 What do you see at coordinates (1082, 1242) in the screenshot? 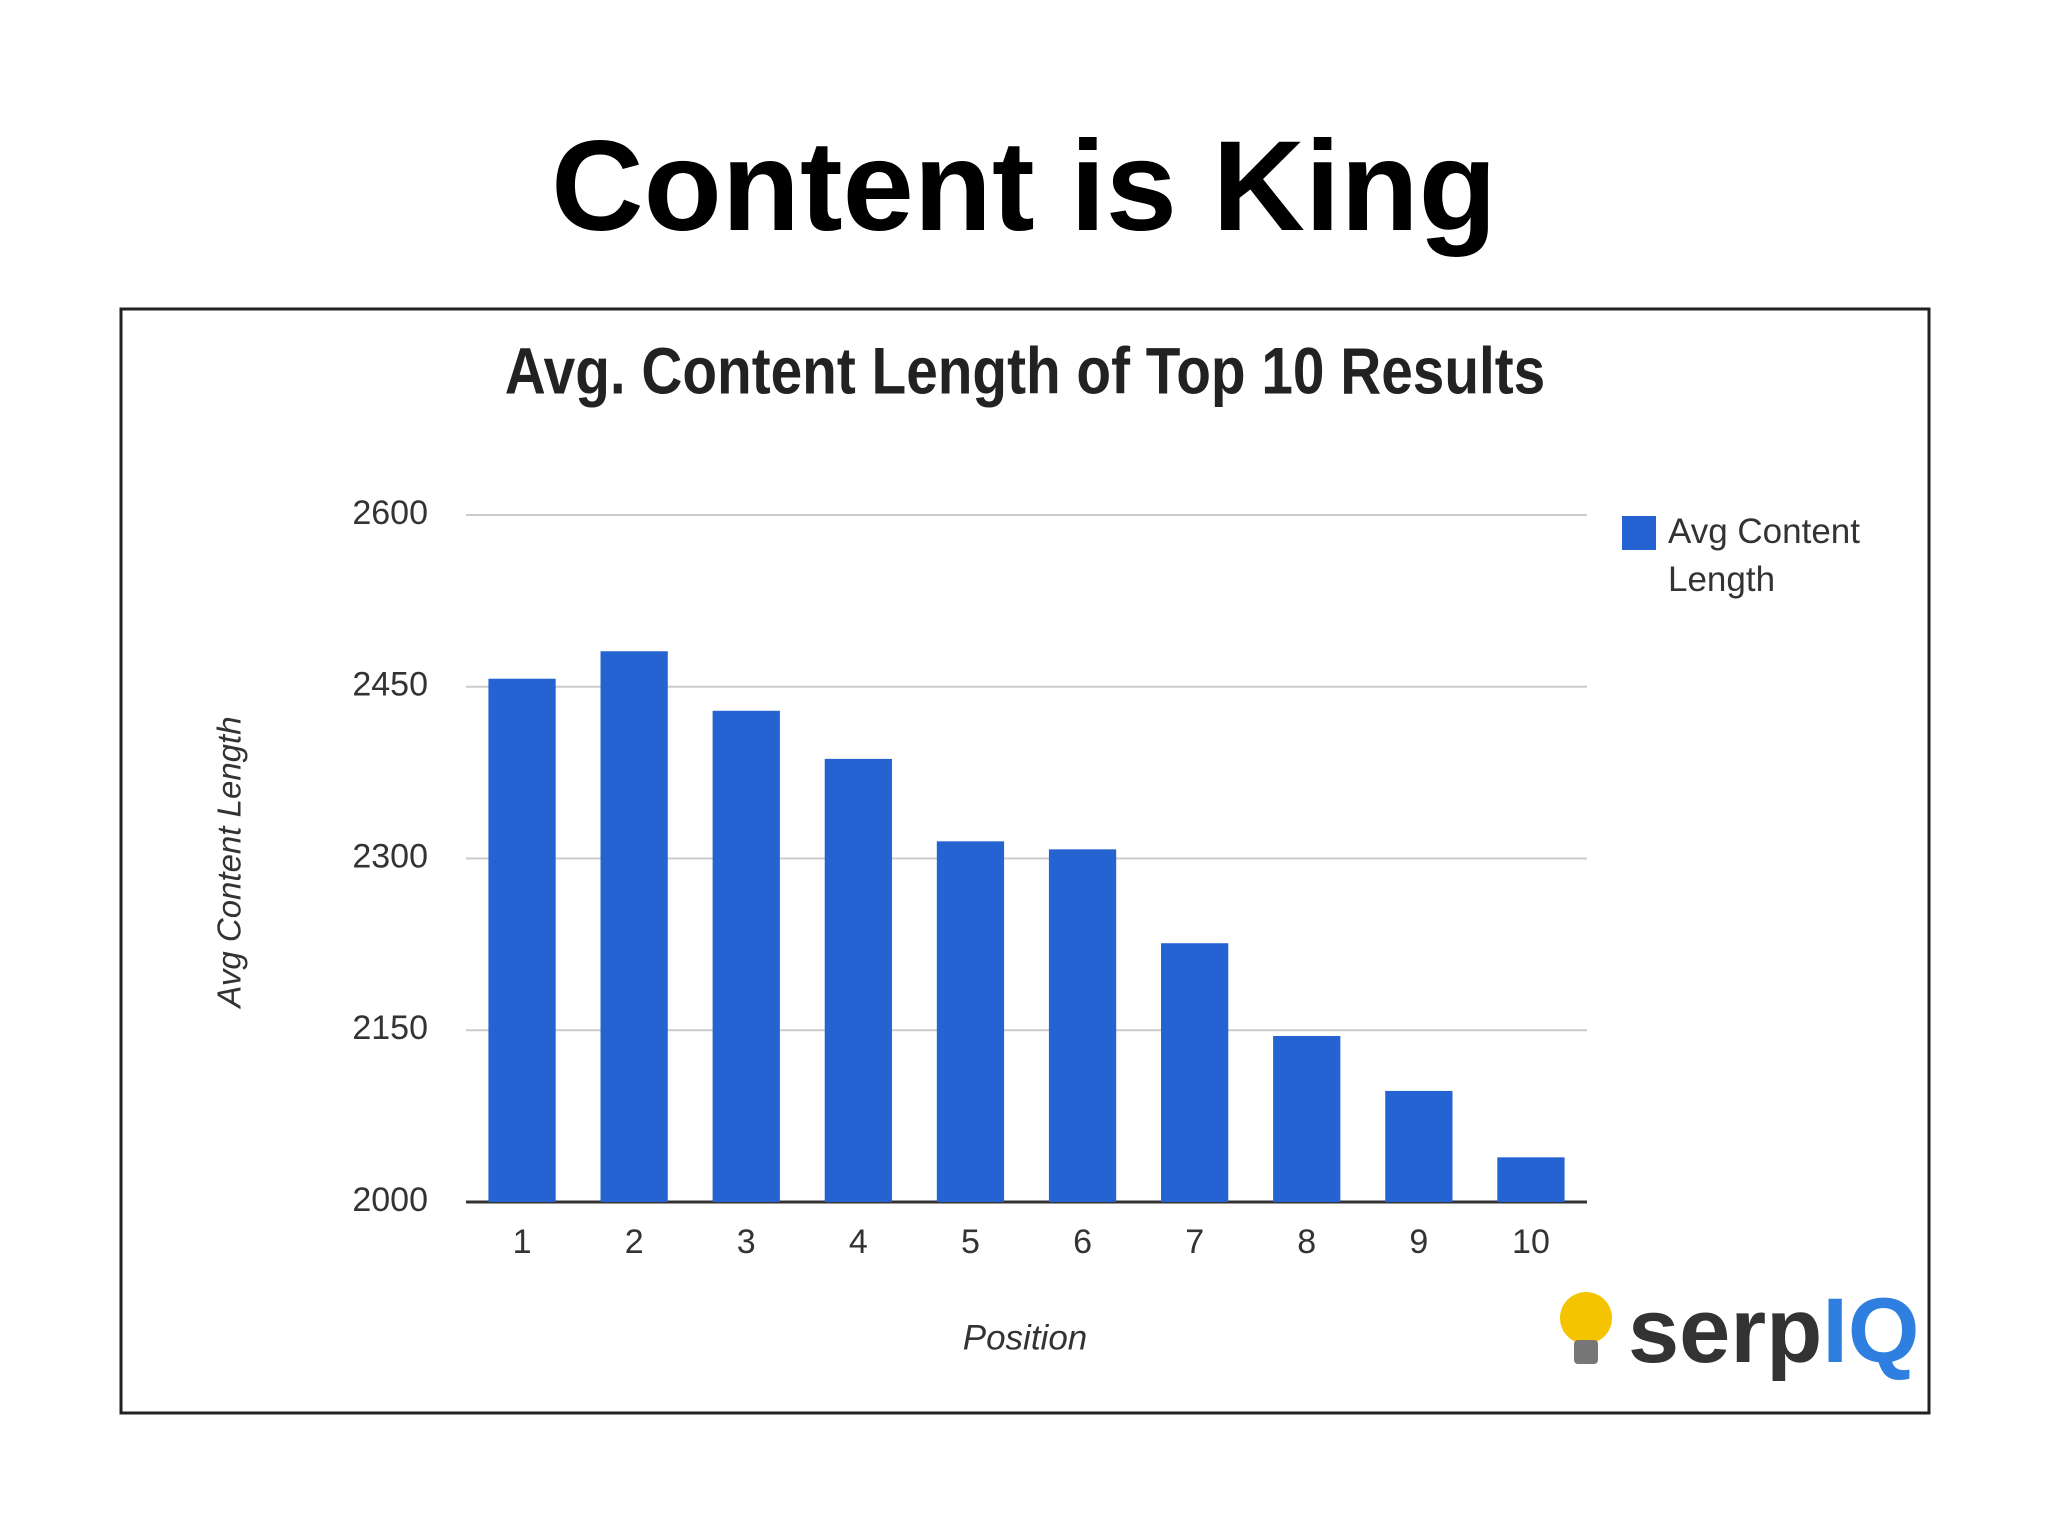
I see `x-tick-label: 6` at bounding box center [1082, 1242].